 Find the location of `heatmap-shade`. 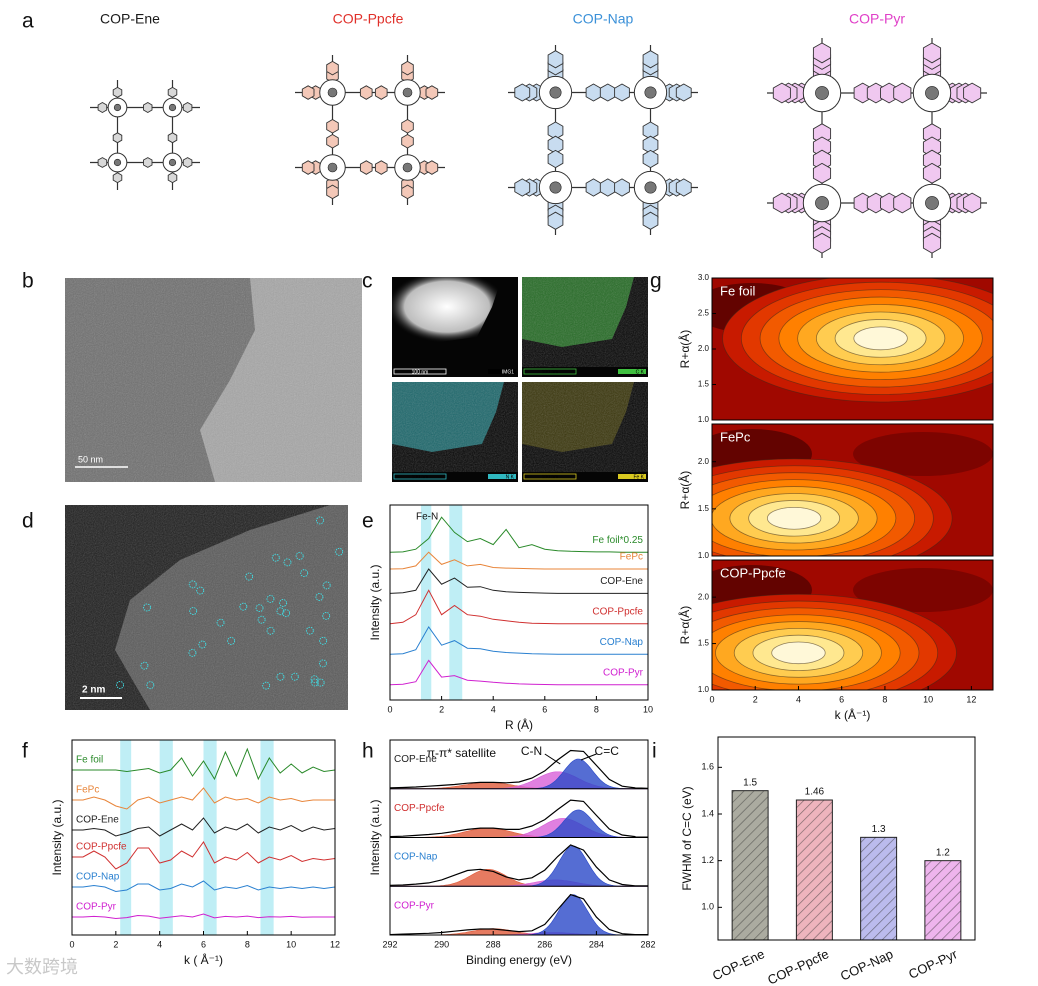

heatmap-shade is located at coordinates (923, 454).